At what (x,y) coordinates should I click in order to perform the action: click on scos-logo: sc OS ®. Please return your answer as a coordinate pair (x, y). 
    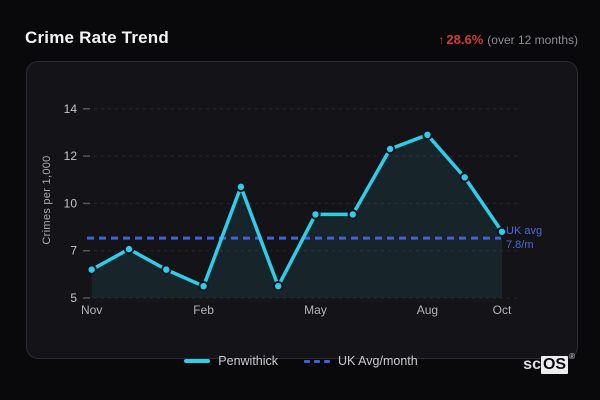
    Looking at the image, I should click on (549, 363).